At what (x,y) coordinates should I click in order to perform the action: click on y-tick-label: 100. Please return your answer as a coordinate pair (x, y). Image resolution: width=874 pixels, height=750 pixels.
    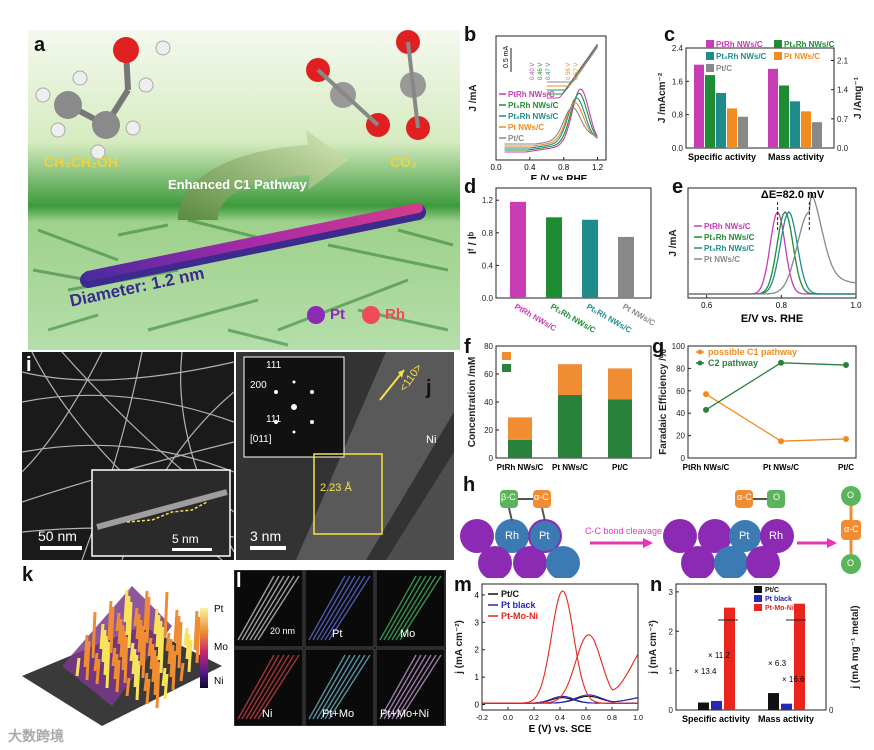
    Looking at the image, I should click on (679, 346).